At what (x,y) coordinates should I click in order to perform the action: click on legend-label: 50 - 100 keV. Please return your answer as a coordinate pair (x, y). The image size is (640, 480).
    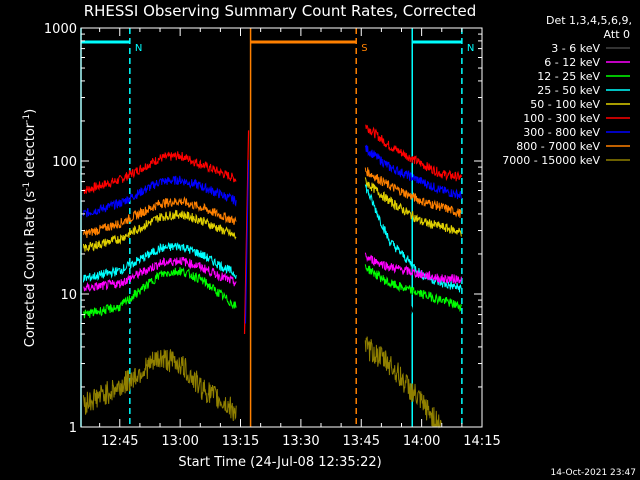
    Looking at the image, I should click on (565, 104).